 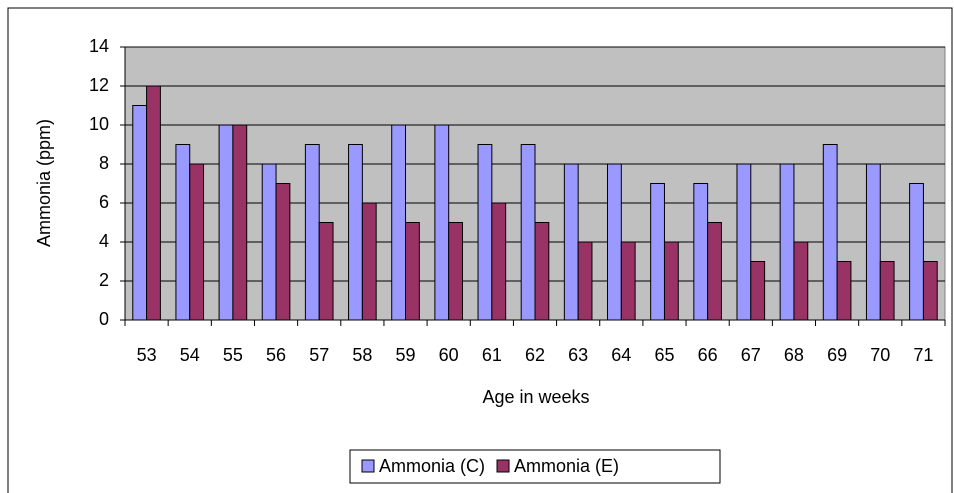 What do you see at coordinates (104, 241) in the screenshot?
I see `y-tick-label: 4` at bounding box center [104, 241].